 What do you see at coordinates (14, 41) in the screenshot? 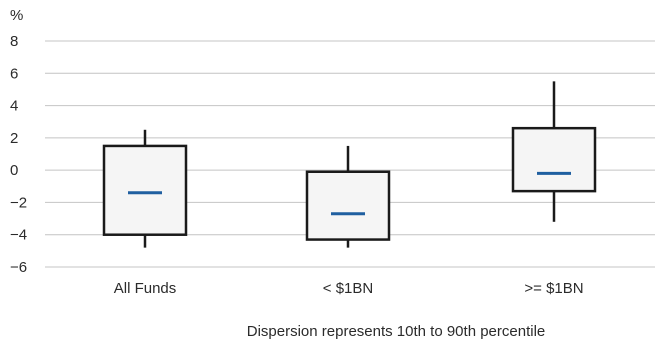
I see `y-tick-label: 8` at bounding box center [14, 41].